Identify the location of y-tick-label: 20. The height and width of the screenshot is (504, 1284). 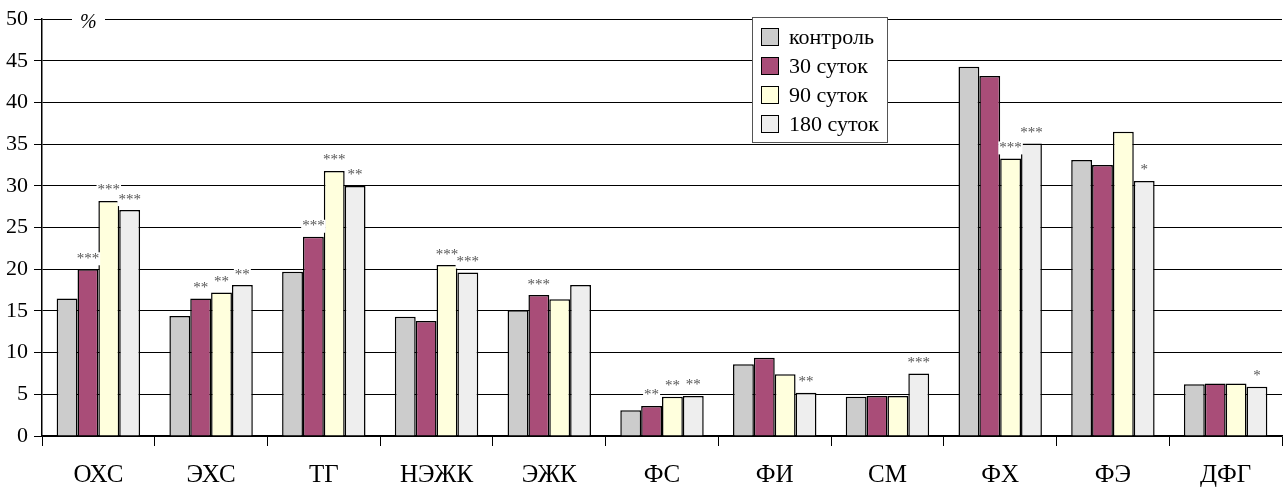
(17, 268).